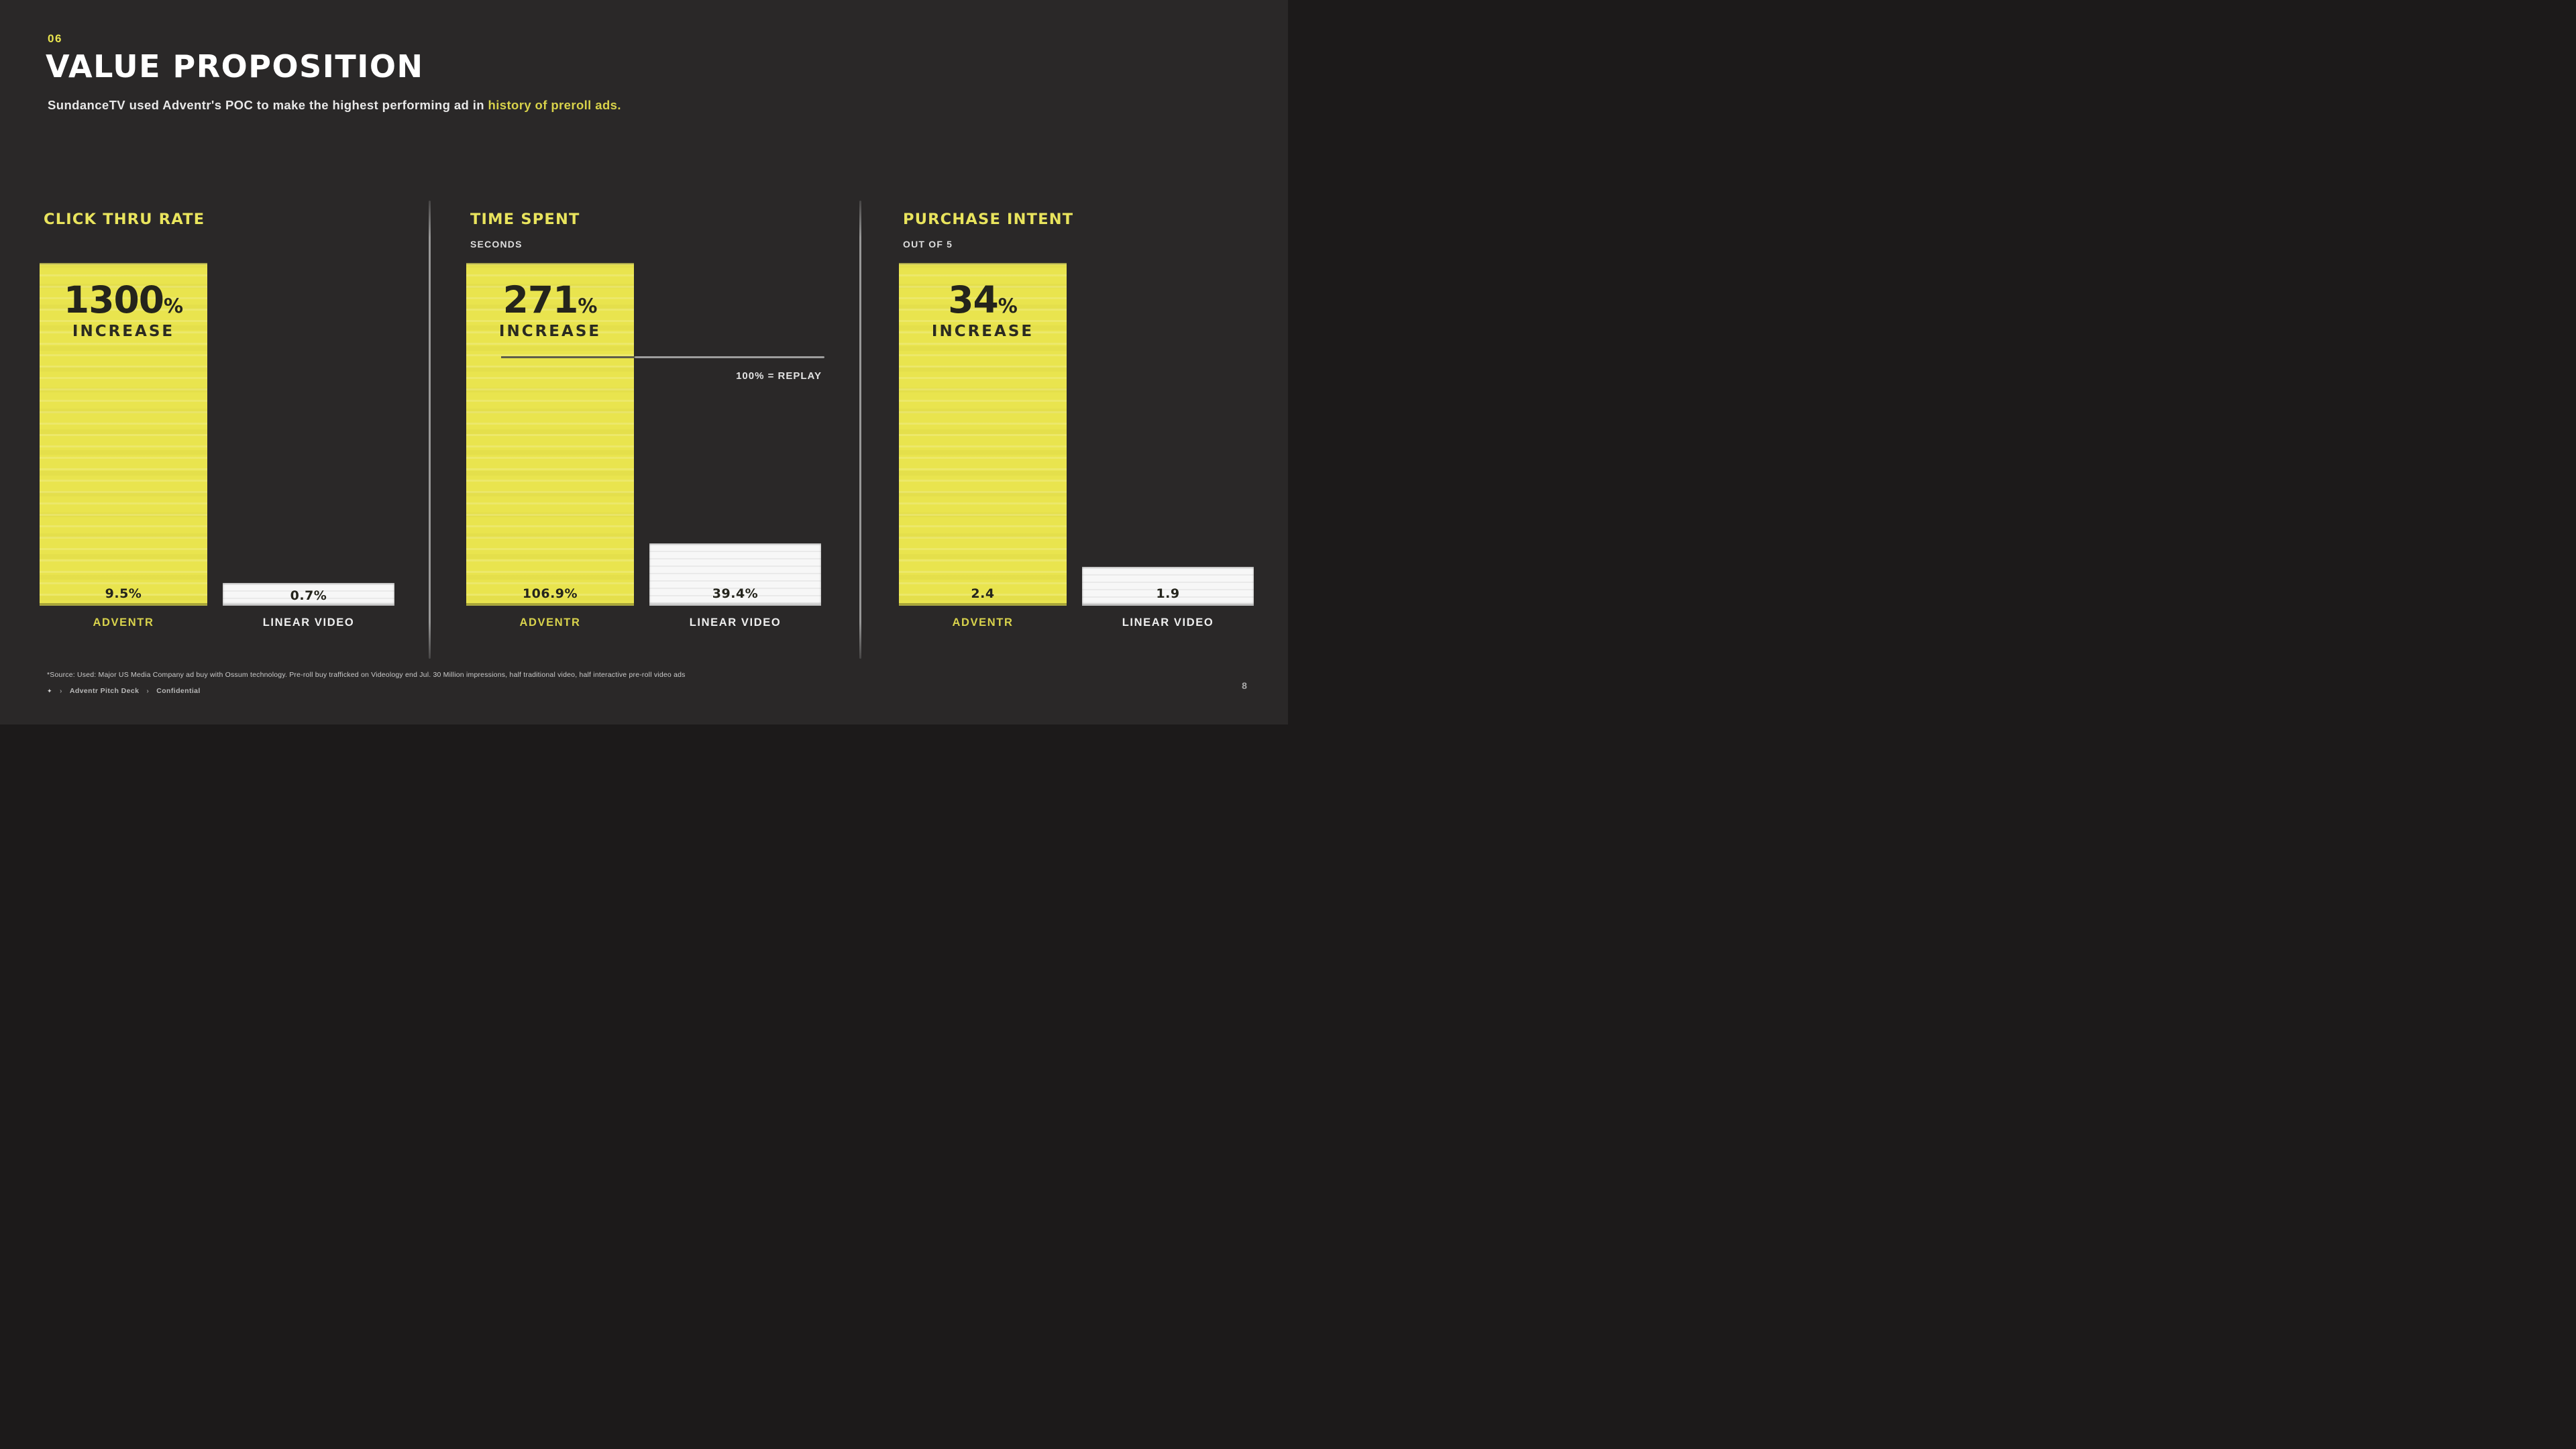 This screenshot has height=1449, width=2576. What do you see at coordinates (568, 357) in the screenshot?
I see `replay-reference-line-over-bar` at bounding box center [568, 357].